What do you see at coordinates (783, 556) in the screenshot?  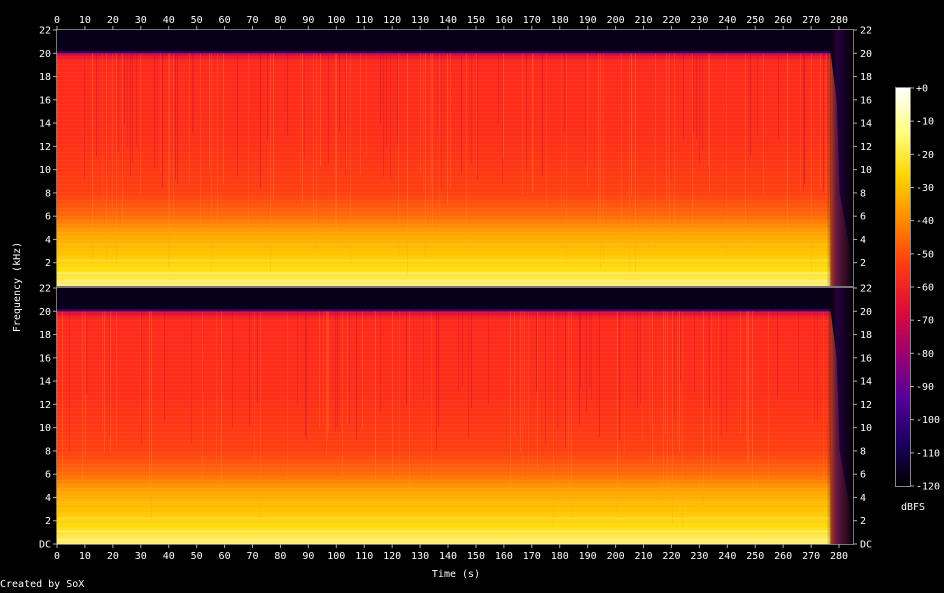 I see `x-tick-label-bottom: 260` at bounding box center [783, 556].